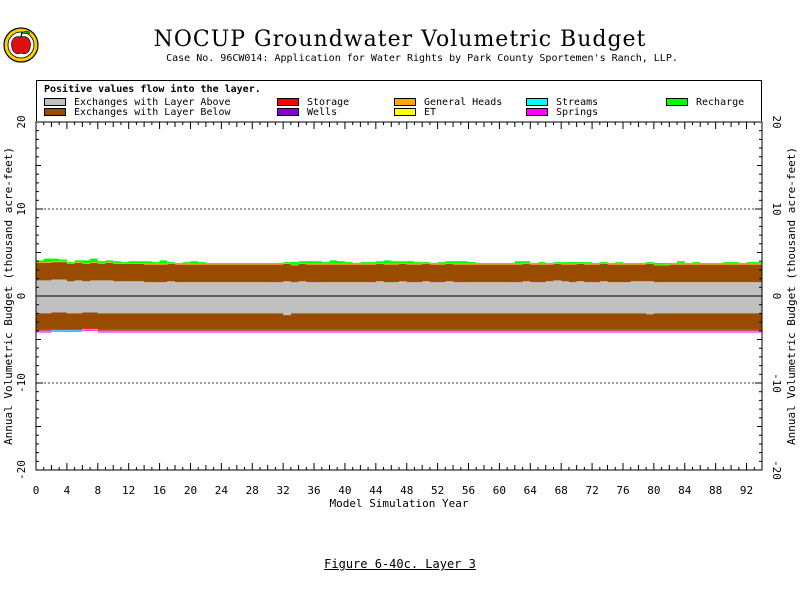 The width and height of the screenshot is (800, 600). What do you see at coordinates (36, 490) in the screenshot?
I see `x-tick-label: 0` at bounding box center [36, 490].